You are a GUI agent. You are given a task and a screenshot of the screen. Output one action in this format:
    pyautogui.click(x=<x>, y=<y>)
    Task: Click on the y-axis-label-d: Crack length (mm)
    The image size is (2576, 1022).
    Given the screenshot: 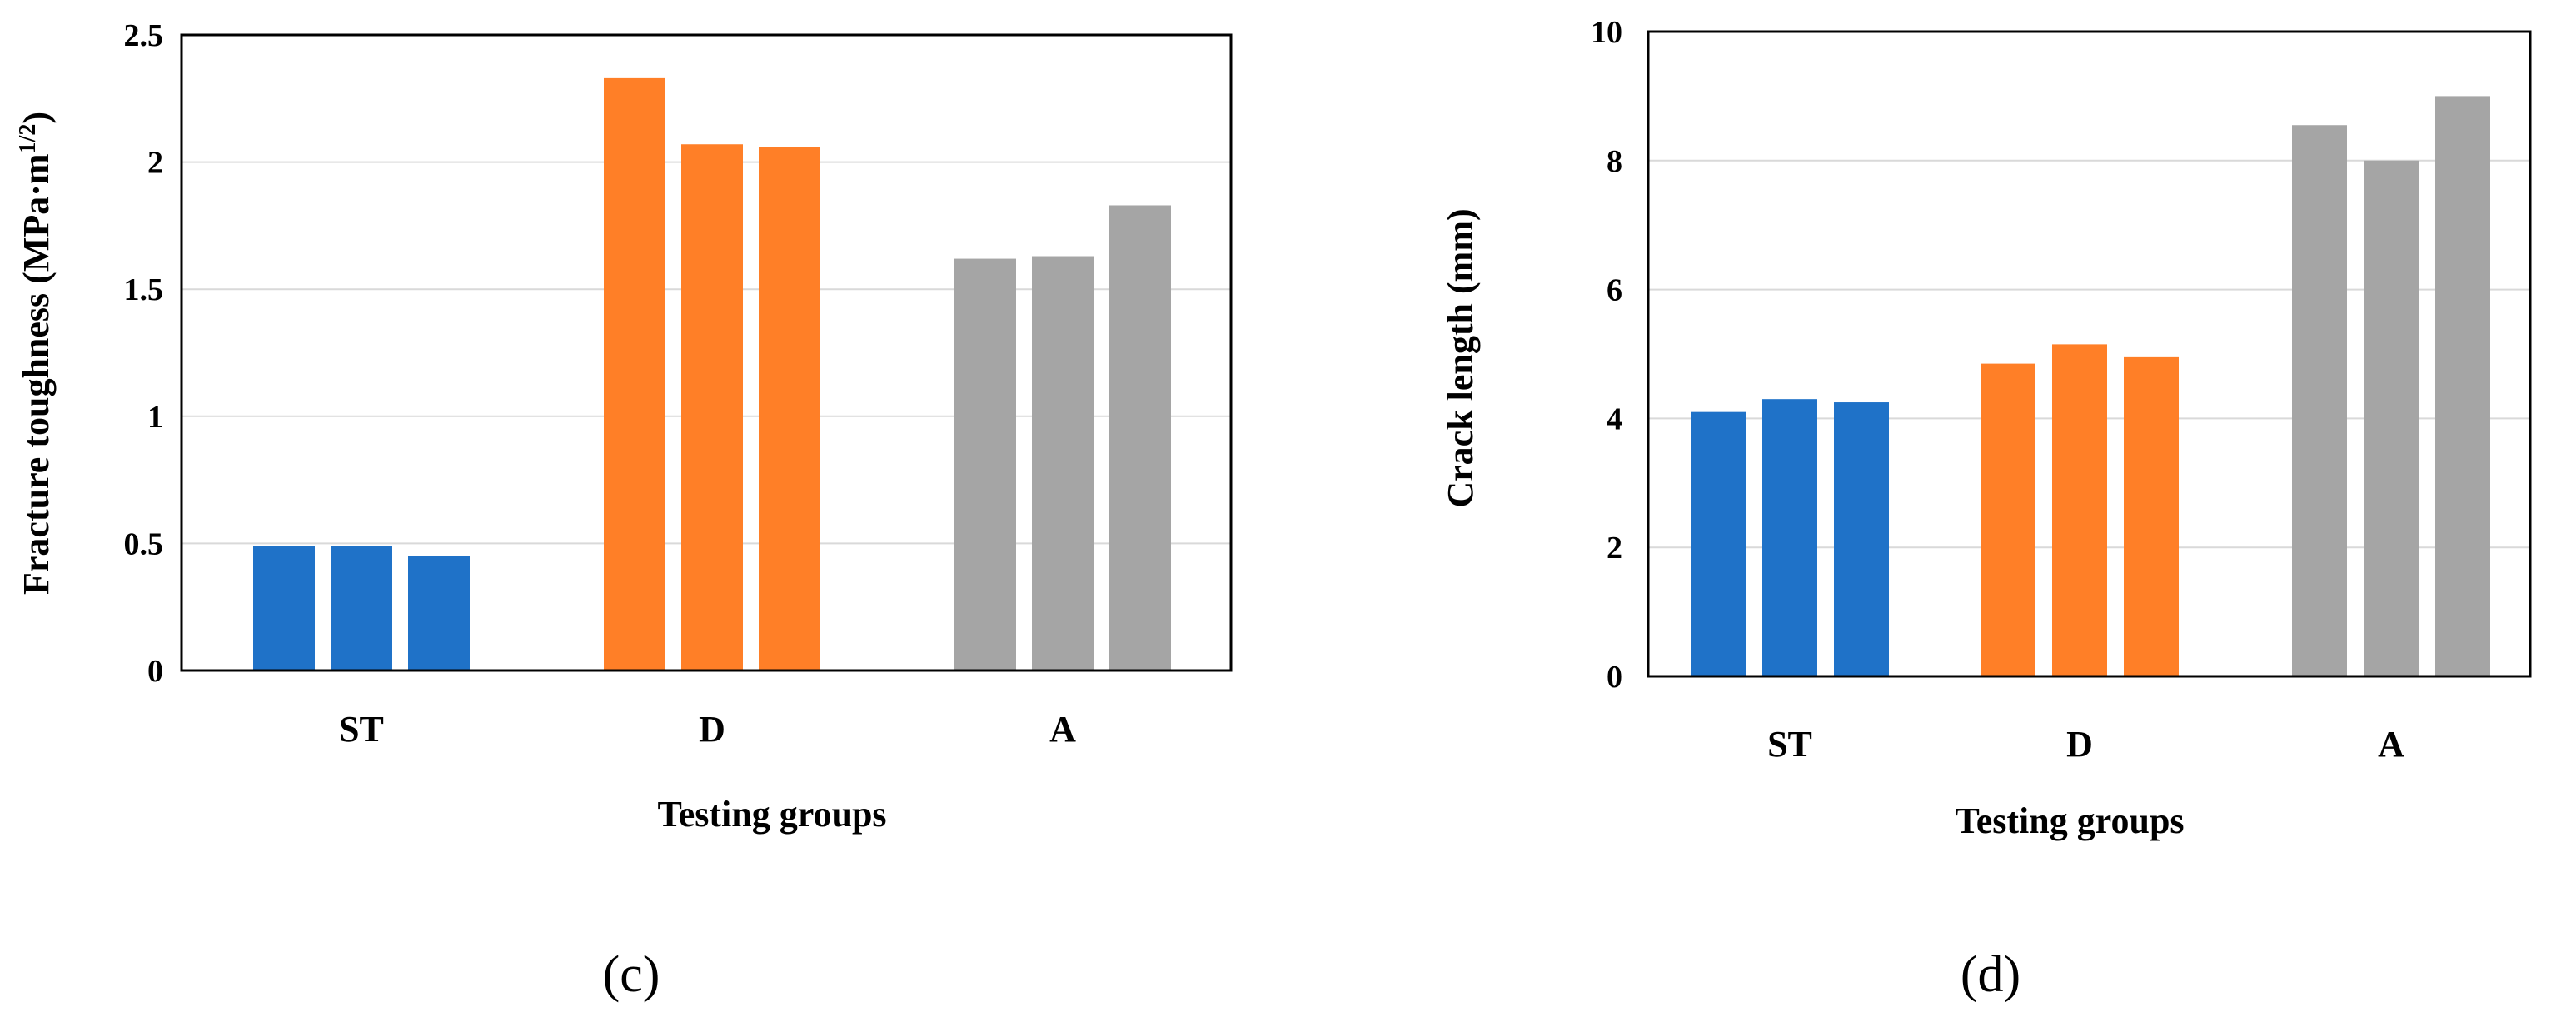 What is the action you would take?
    pyautogui.click(x=1460, y=357)
    